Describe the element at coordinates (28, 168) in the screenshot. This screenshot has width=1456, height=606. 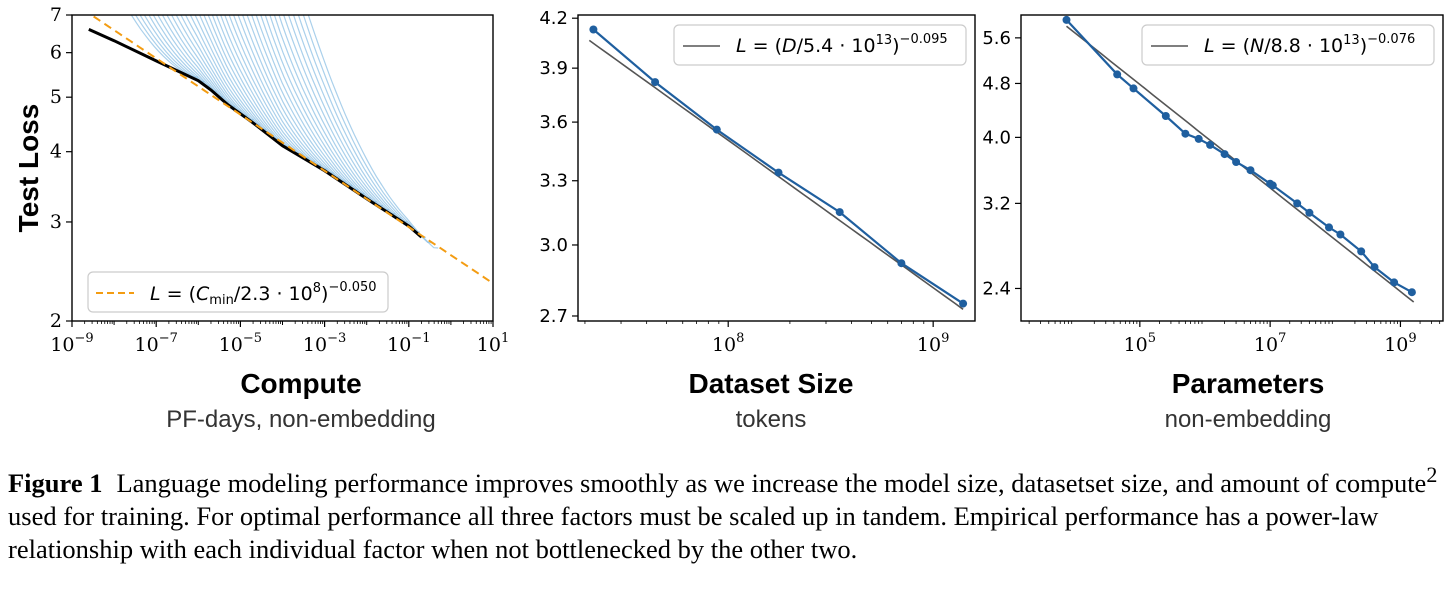
I see `compute-y-axis-label: Test Loss` at that location.